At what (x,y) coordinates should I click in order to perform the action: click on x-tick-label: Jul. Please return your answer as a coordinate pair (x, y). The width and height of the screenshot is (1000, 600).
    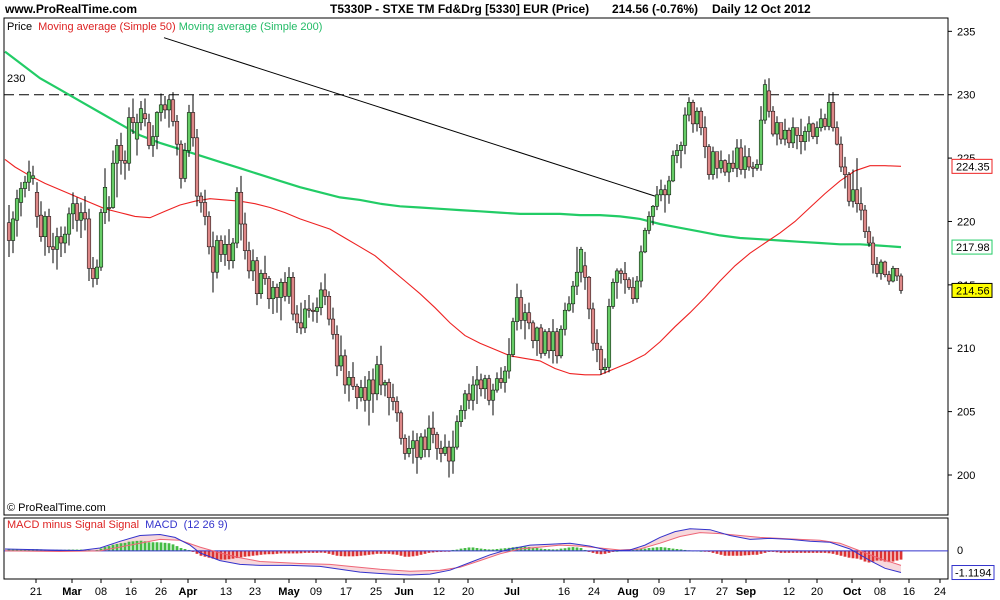
    Looking at the image, I should click on (512, 592).